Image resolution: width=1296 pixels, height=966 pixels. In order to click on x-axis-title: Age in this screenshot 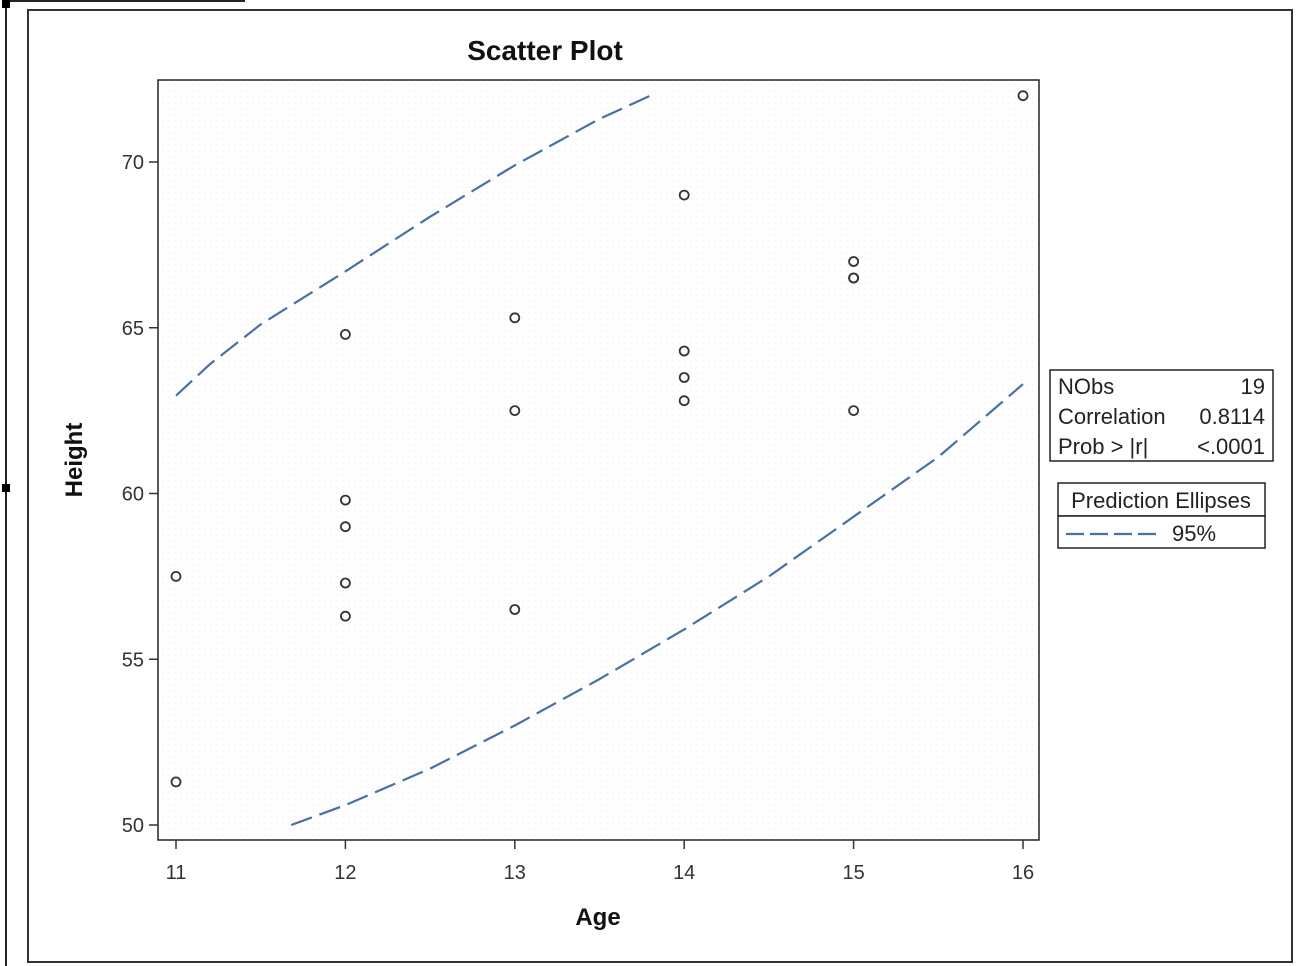, I will do `click(597, 917)`.